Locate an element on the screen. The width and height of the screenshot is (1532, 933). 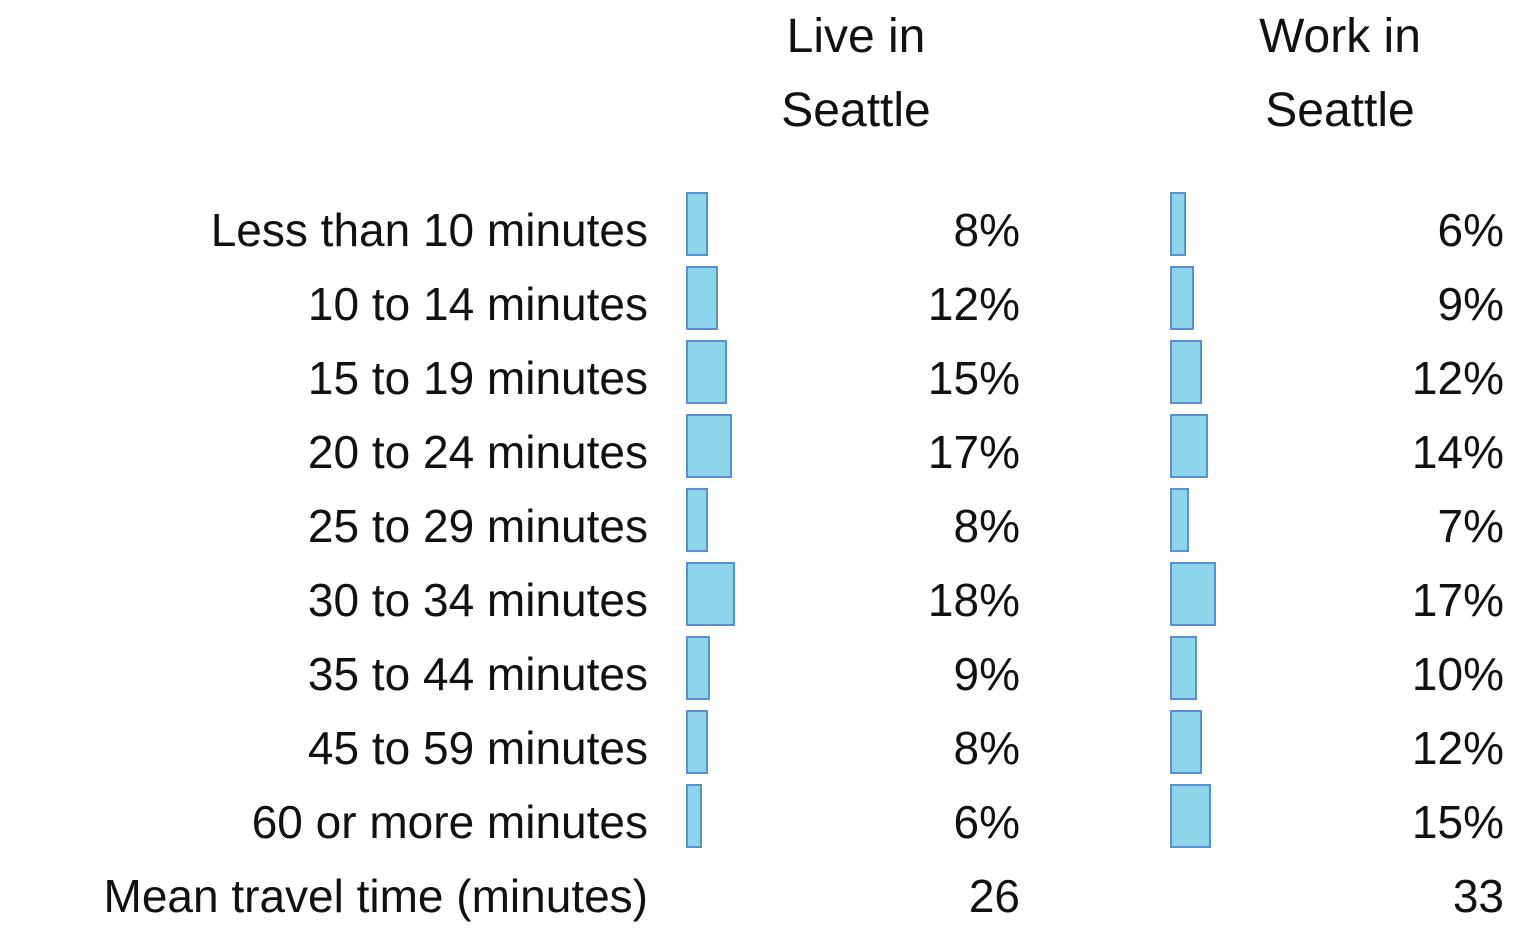
value-label-live-8: 6% is located at coordinates (986, 822).